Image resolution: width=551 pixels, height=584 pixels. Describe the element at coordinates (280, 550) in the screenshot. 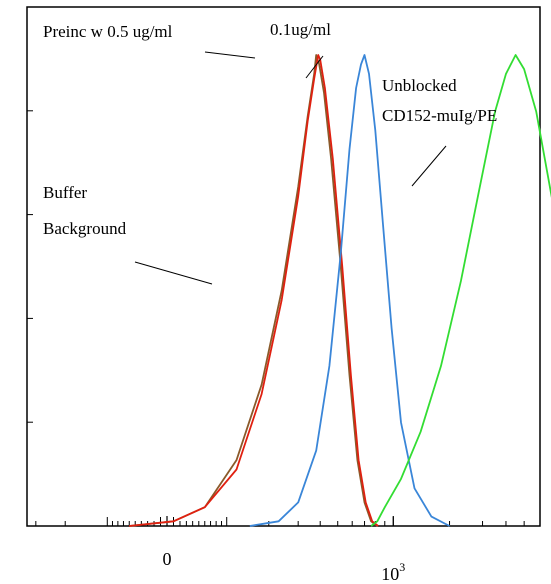

I see `x-axis-ticks: 0103104105` at that location.